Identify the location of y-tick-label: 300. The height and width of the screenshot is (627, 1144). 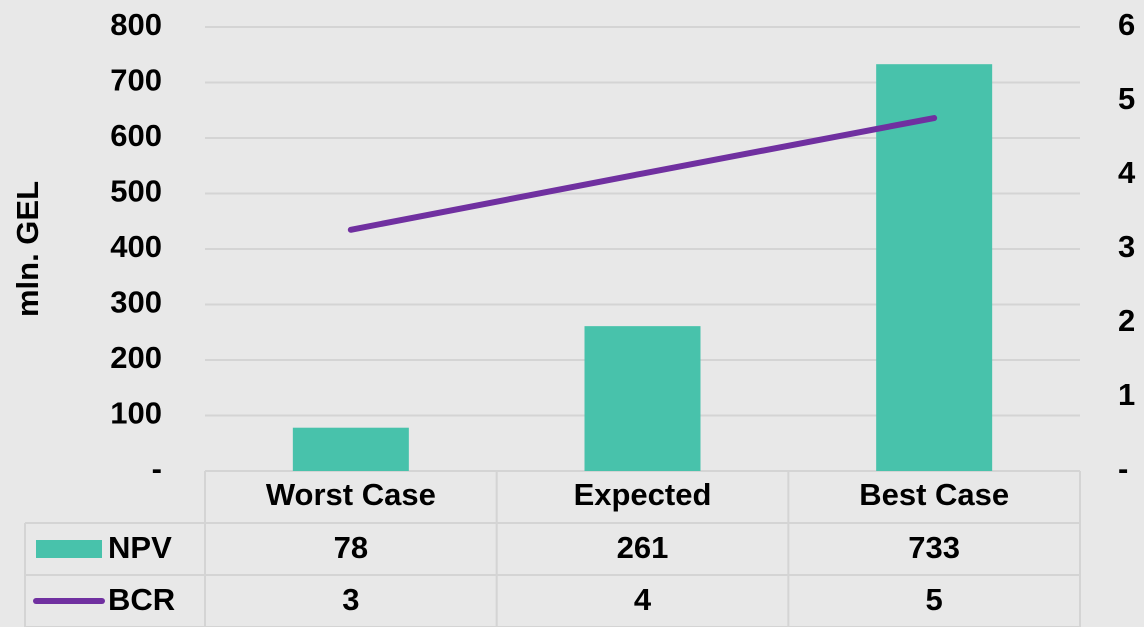
(136, 302).